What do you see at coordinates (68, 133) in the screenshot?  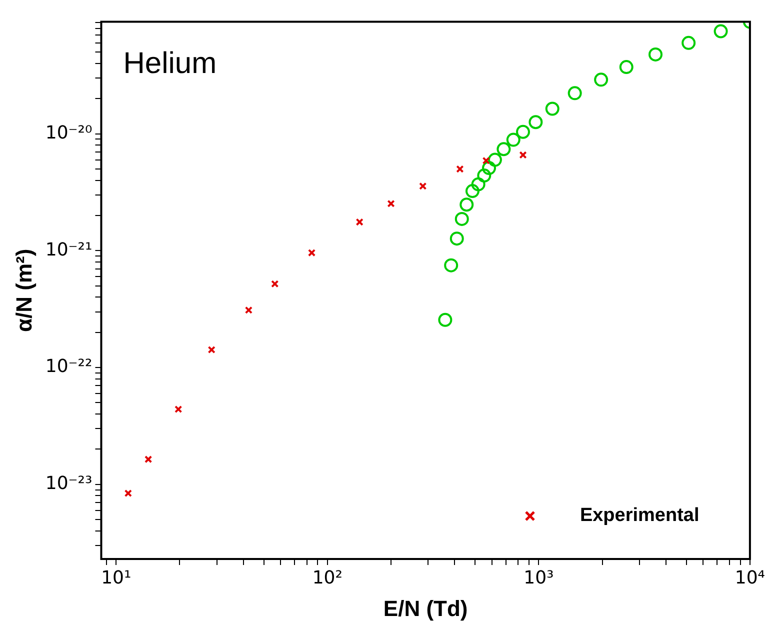 I see `y-tick-label: 10⁻²⁰` at bounding box center [68, 133].